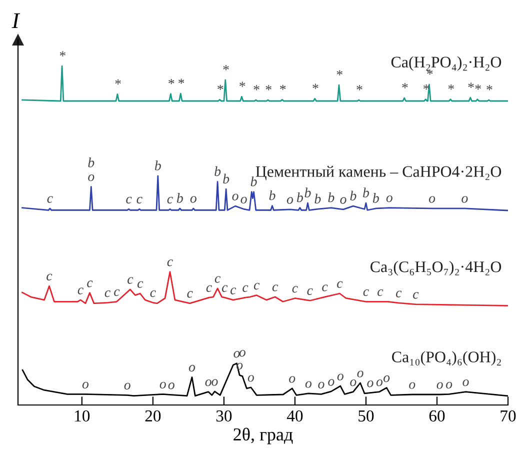 The height and width of the screenshot is (465, 523). What do you see at coordinates (294, 416) in the screenshot?
I see `x-tick-label: 40` at bounding box center [294, 416].